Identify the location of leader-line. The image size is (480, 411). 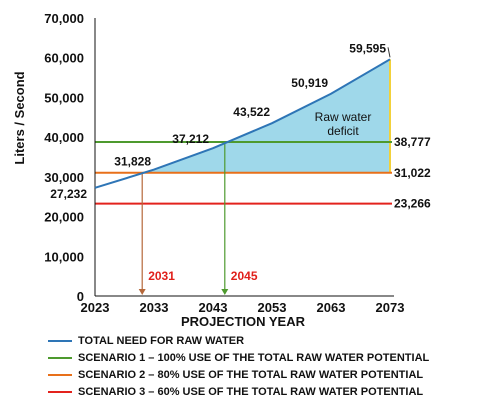
(389, 52).